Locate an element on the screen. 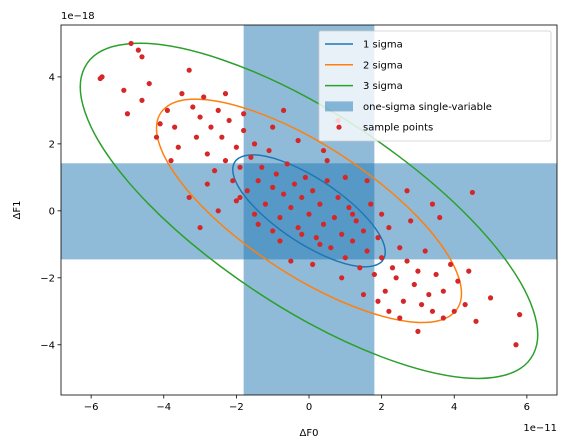 This screenshot has width=565, height=448. y-offset-label: 1e−18 is located at coordinates (78, 16).